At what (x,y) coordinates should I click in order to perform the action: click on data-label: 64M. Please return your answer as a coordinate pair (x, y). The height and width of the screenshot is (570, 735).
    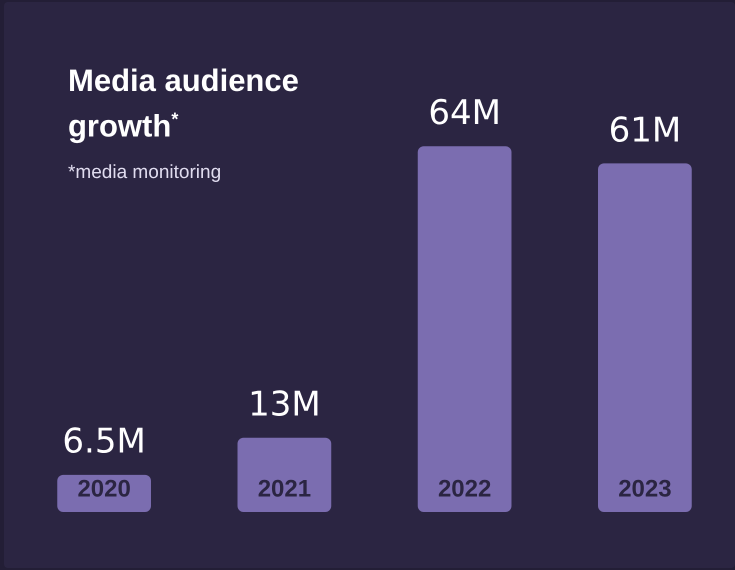
    Looking at the image, I should click on (464, 113).